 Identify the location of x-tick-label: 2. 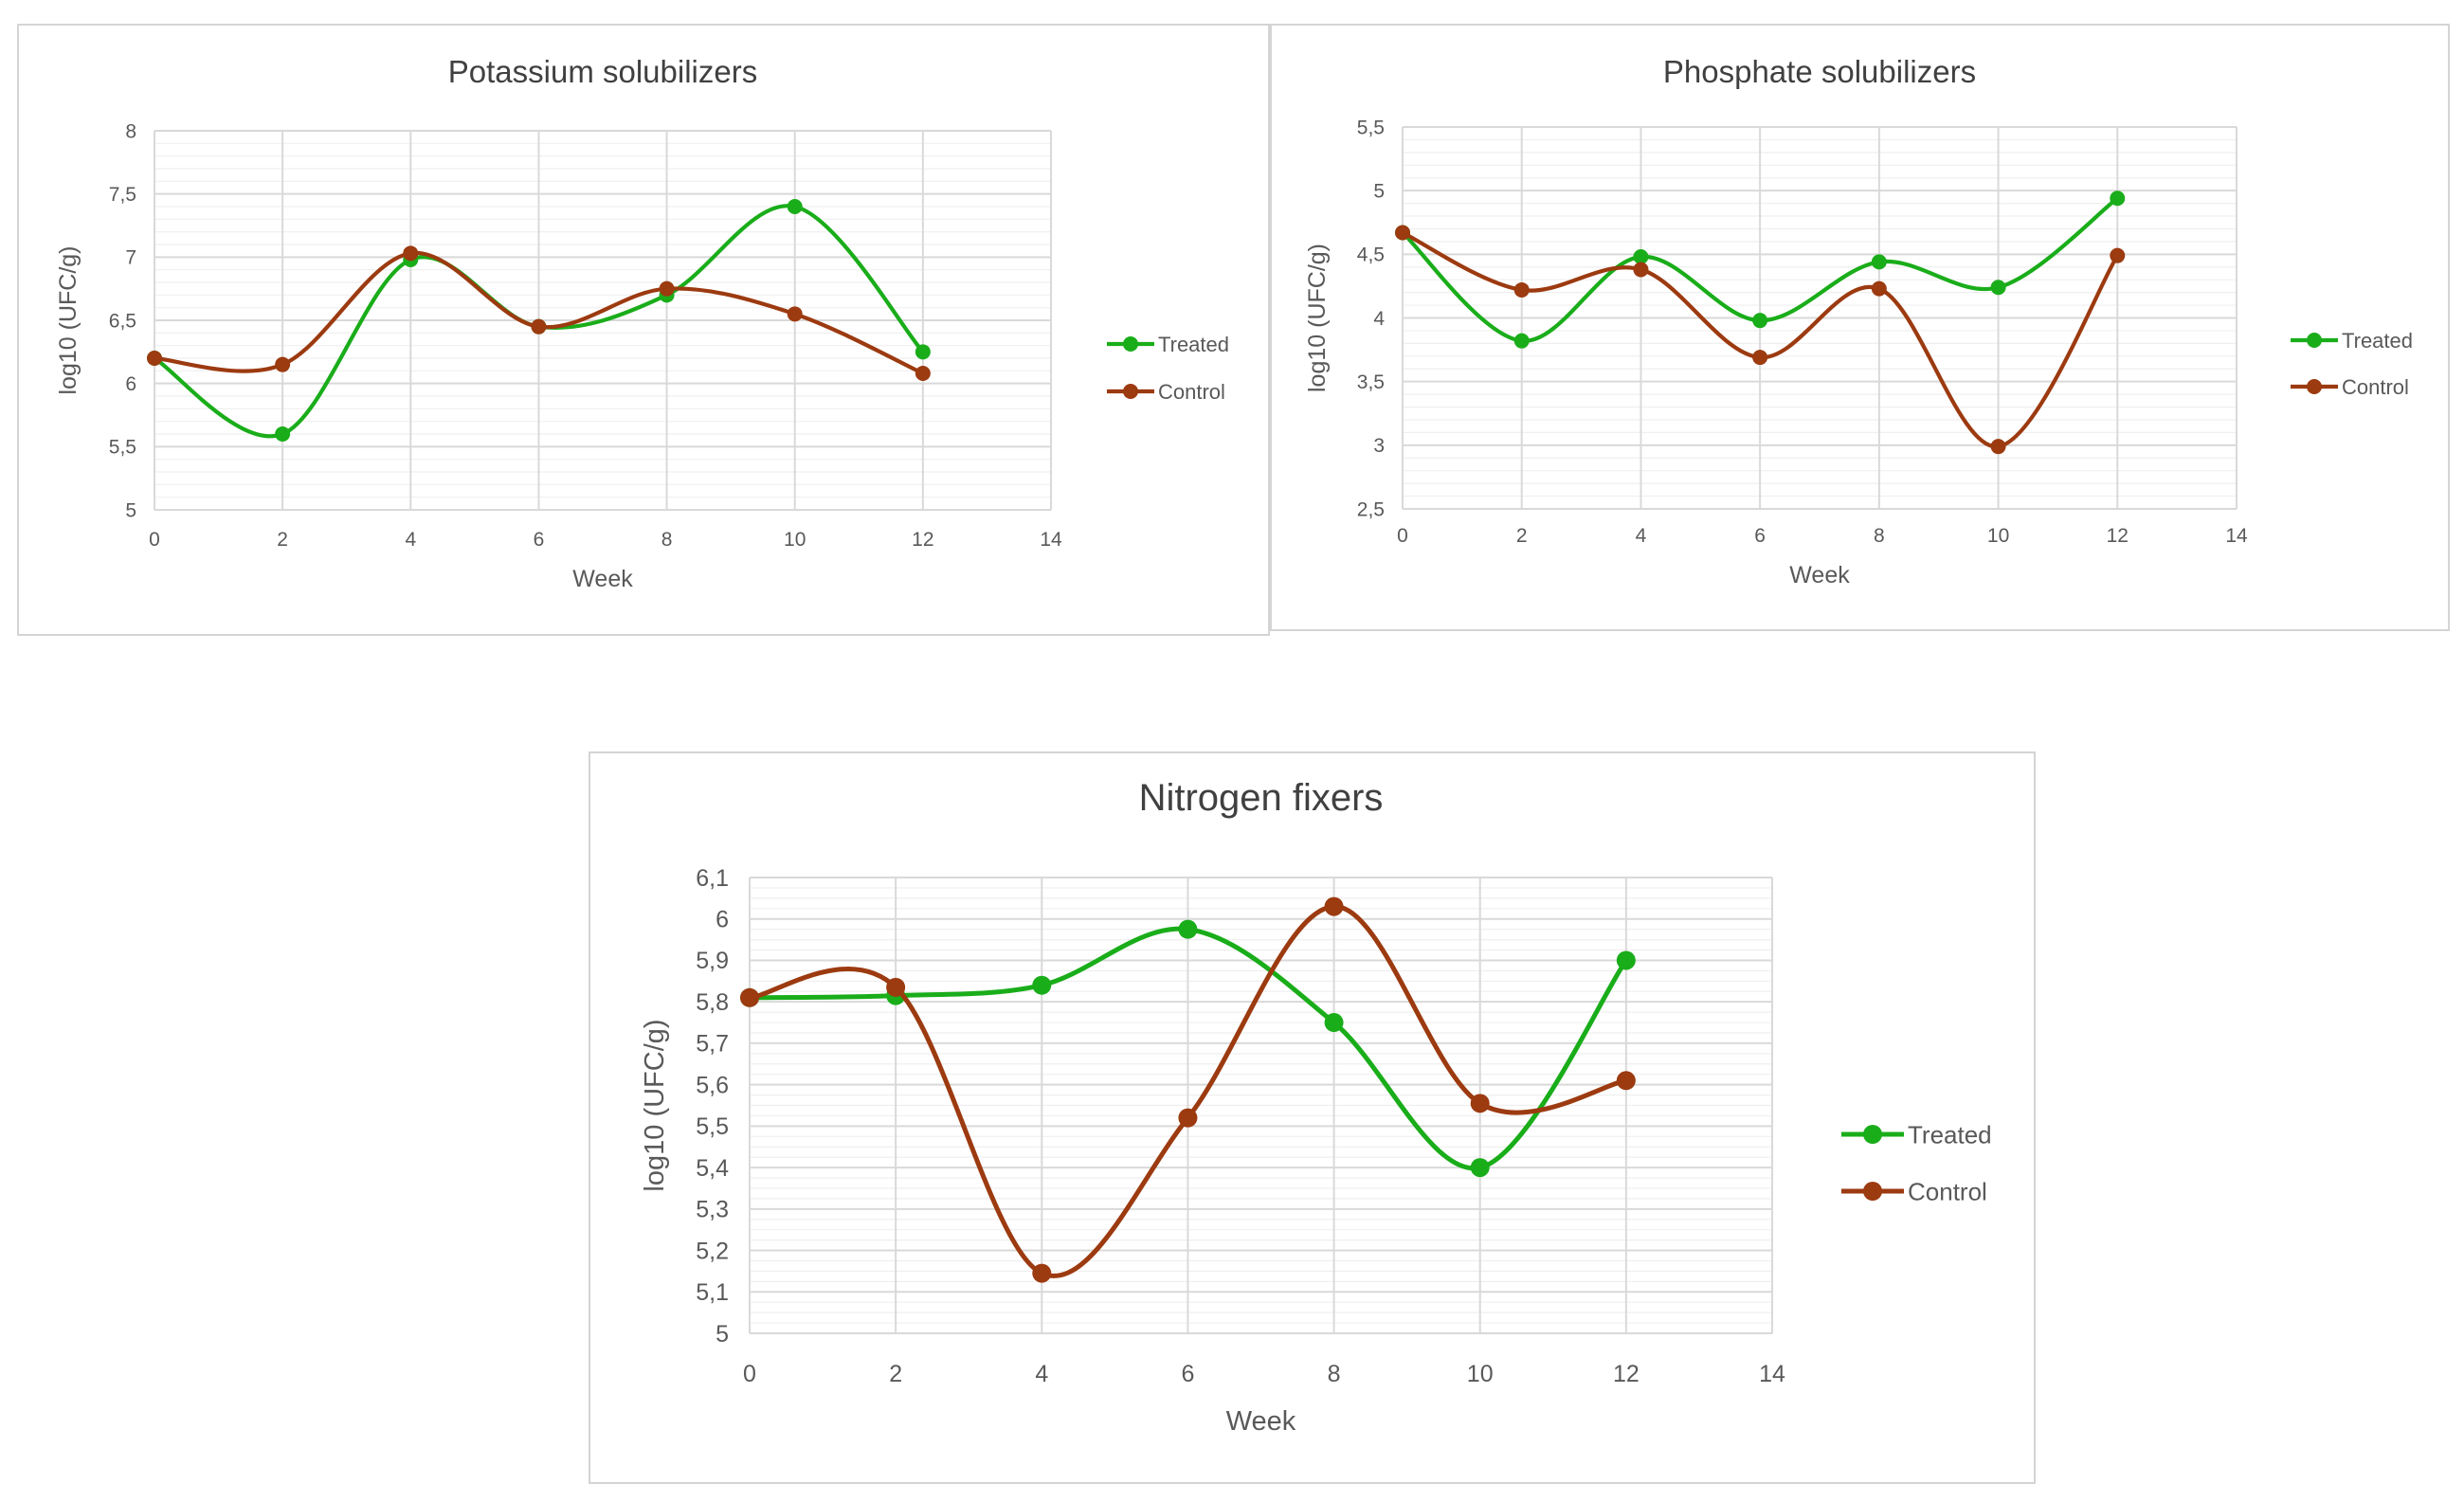
(896, 1374).